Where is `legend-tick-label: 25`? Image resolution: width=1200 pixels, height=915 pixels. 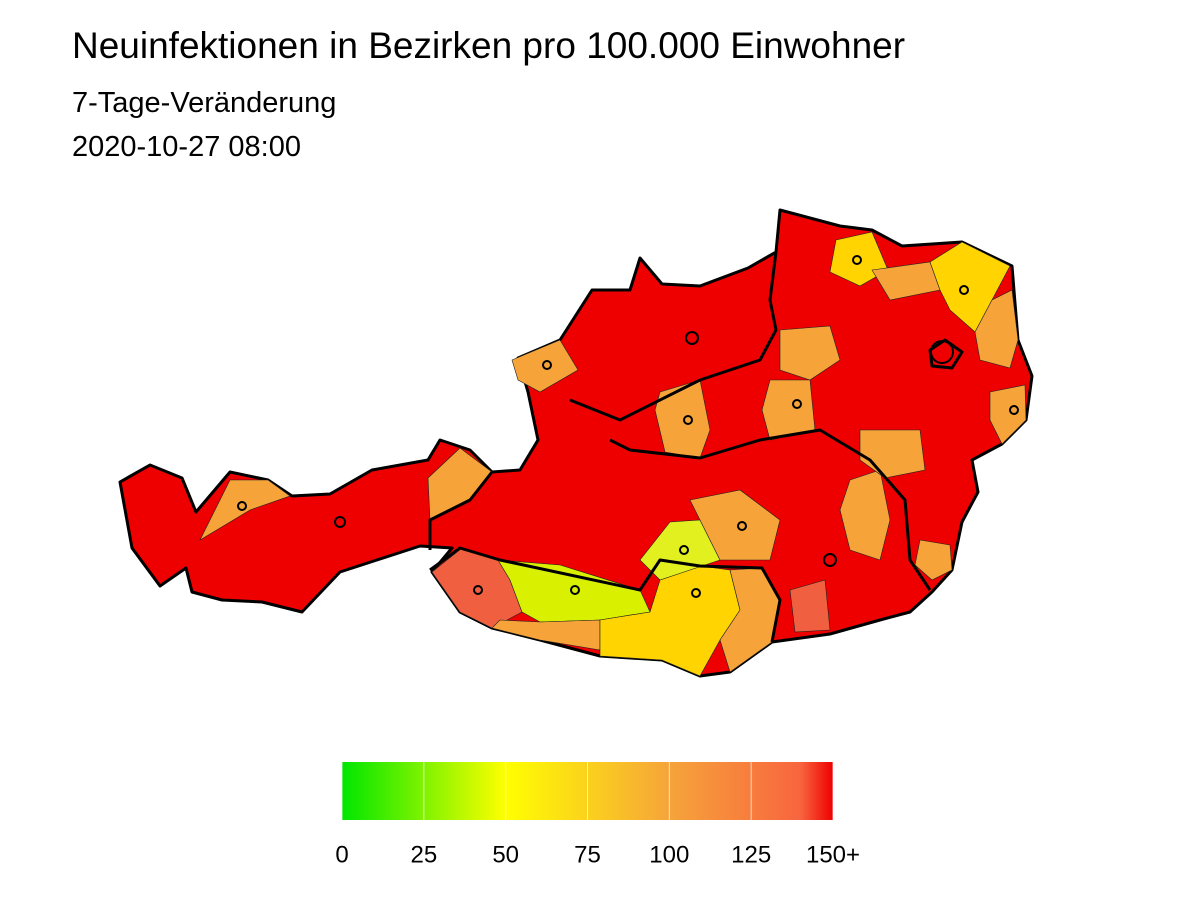 legend-tick-label: 25 is located at coordinates (423, 854).